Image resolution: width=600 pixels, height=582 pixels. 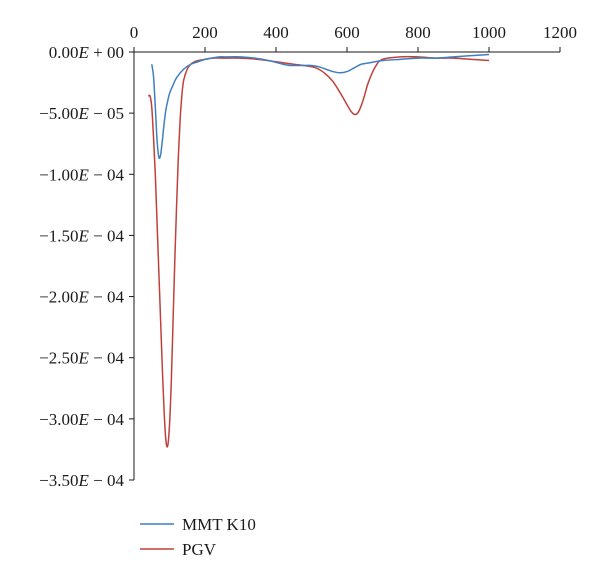 What do you see at coordinates (320, 106) in the screenshot?
I see `series-line-mmt-k10` at bounding box center [320, 106].